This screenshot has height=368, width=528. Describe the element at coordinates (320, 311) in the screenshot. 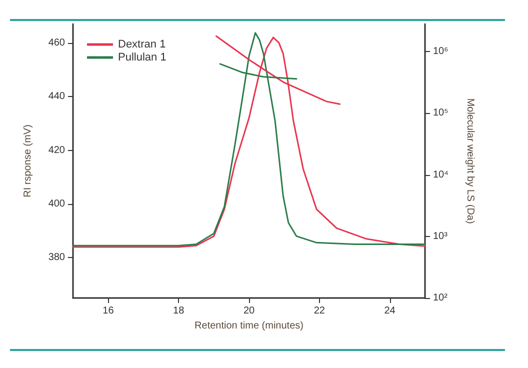

I see `x-tick-label: 22` at that location.